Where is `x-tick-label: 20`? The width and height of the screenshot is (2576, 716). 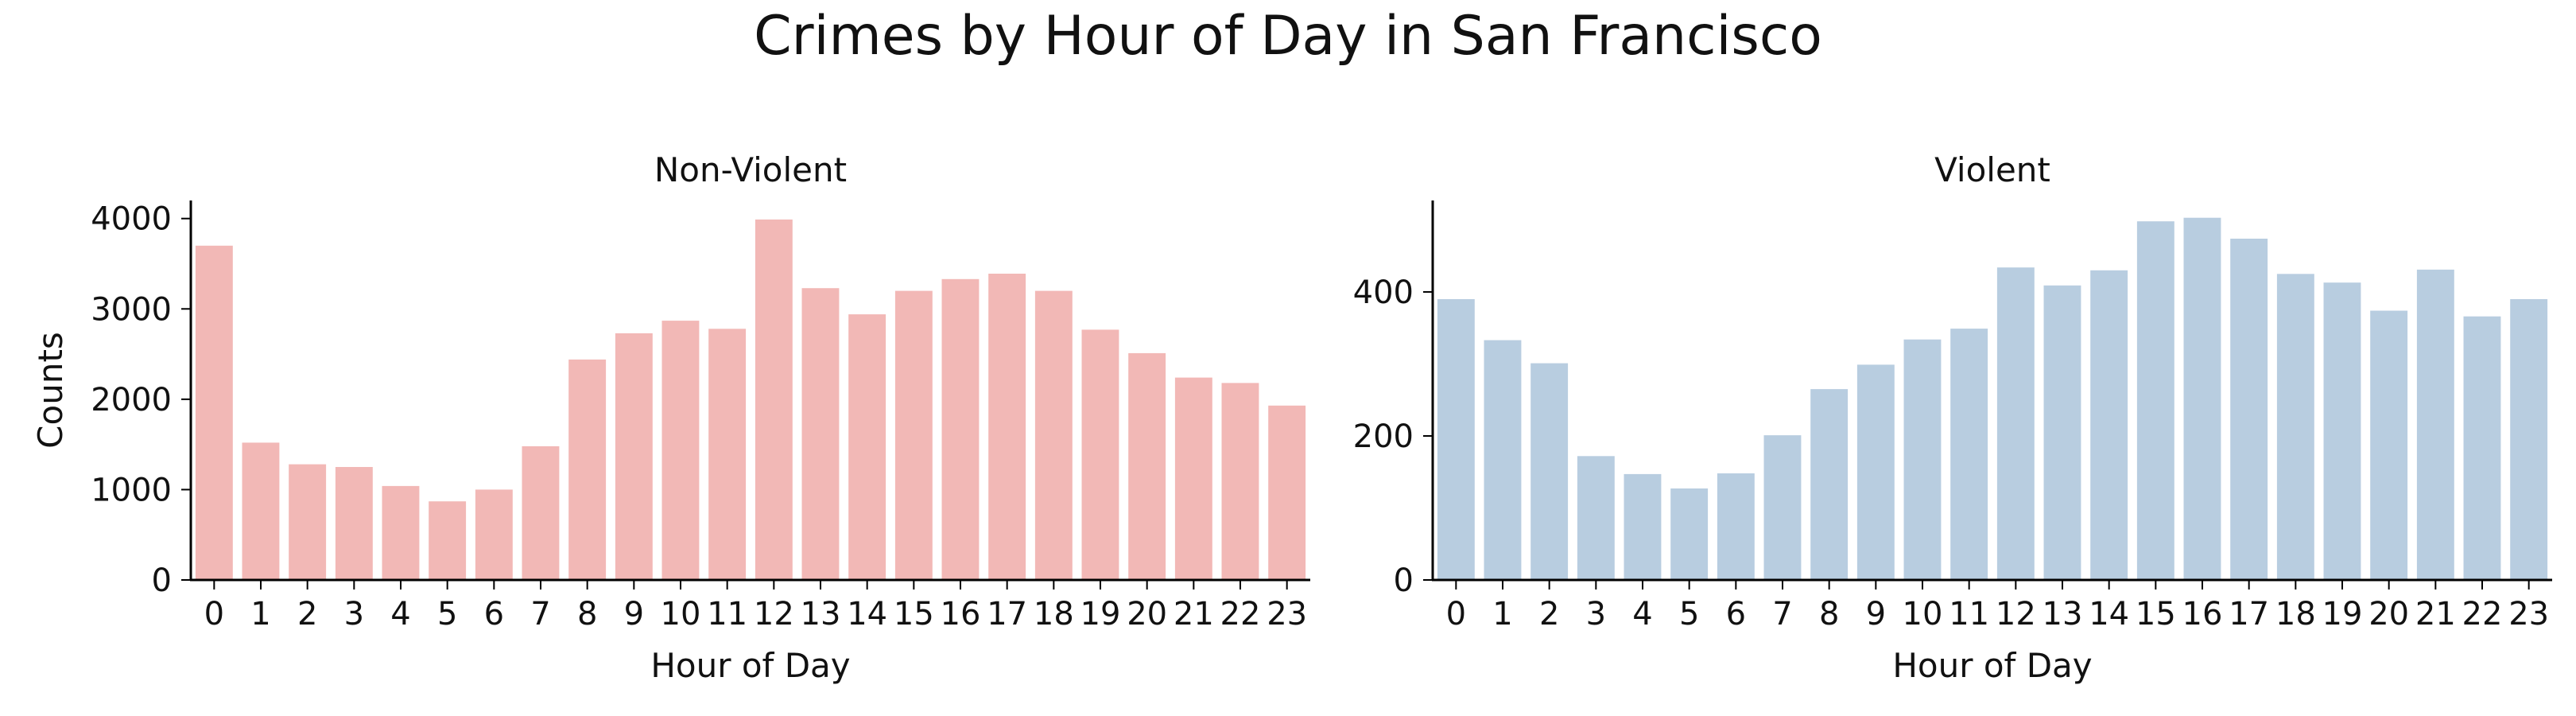 x-tick-label: 20 is located at coordinates (2389, 614).